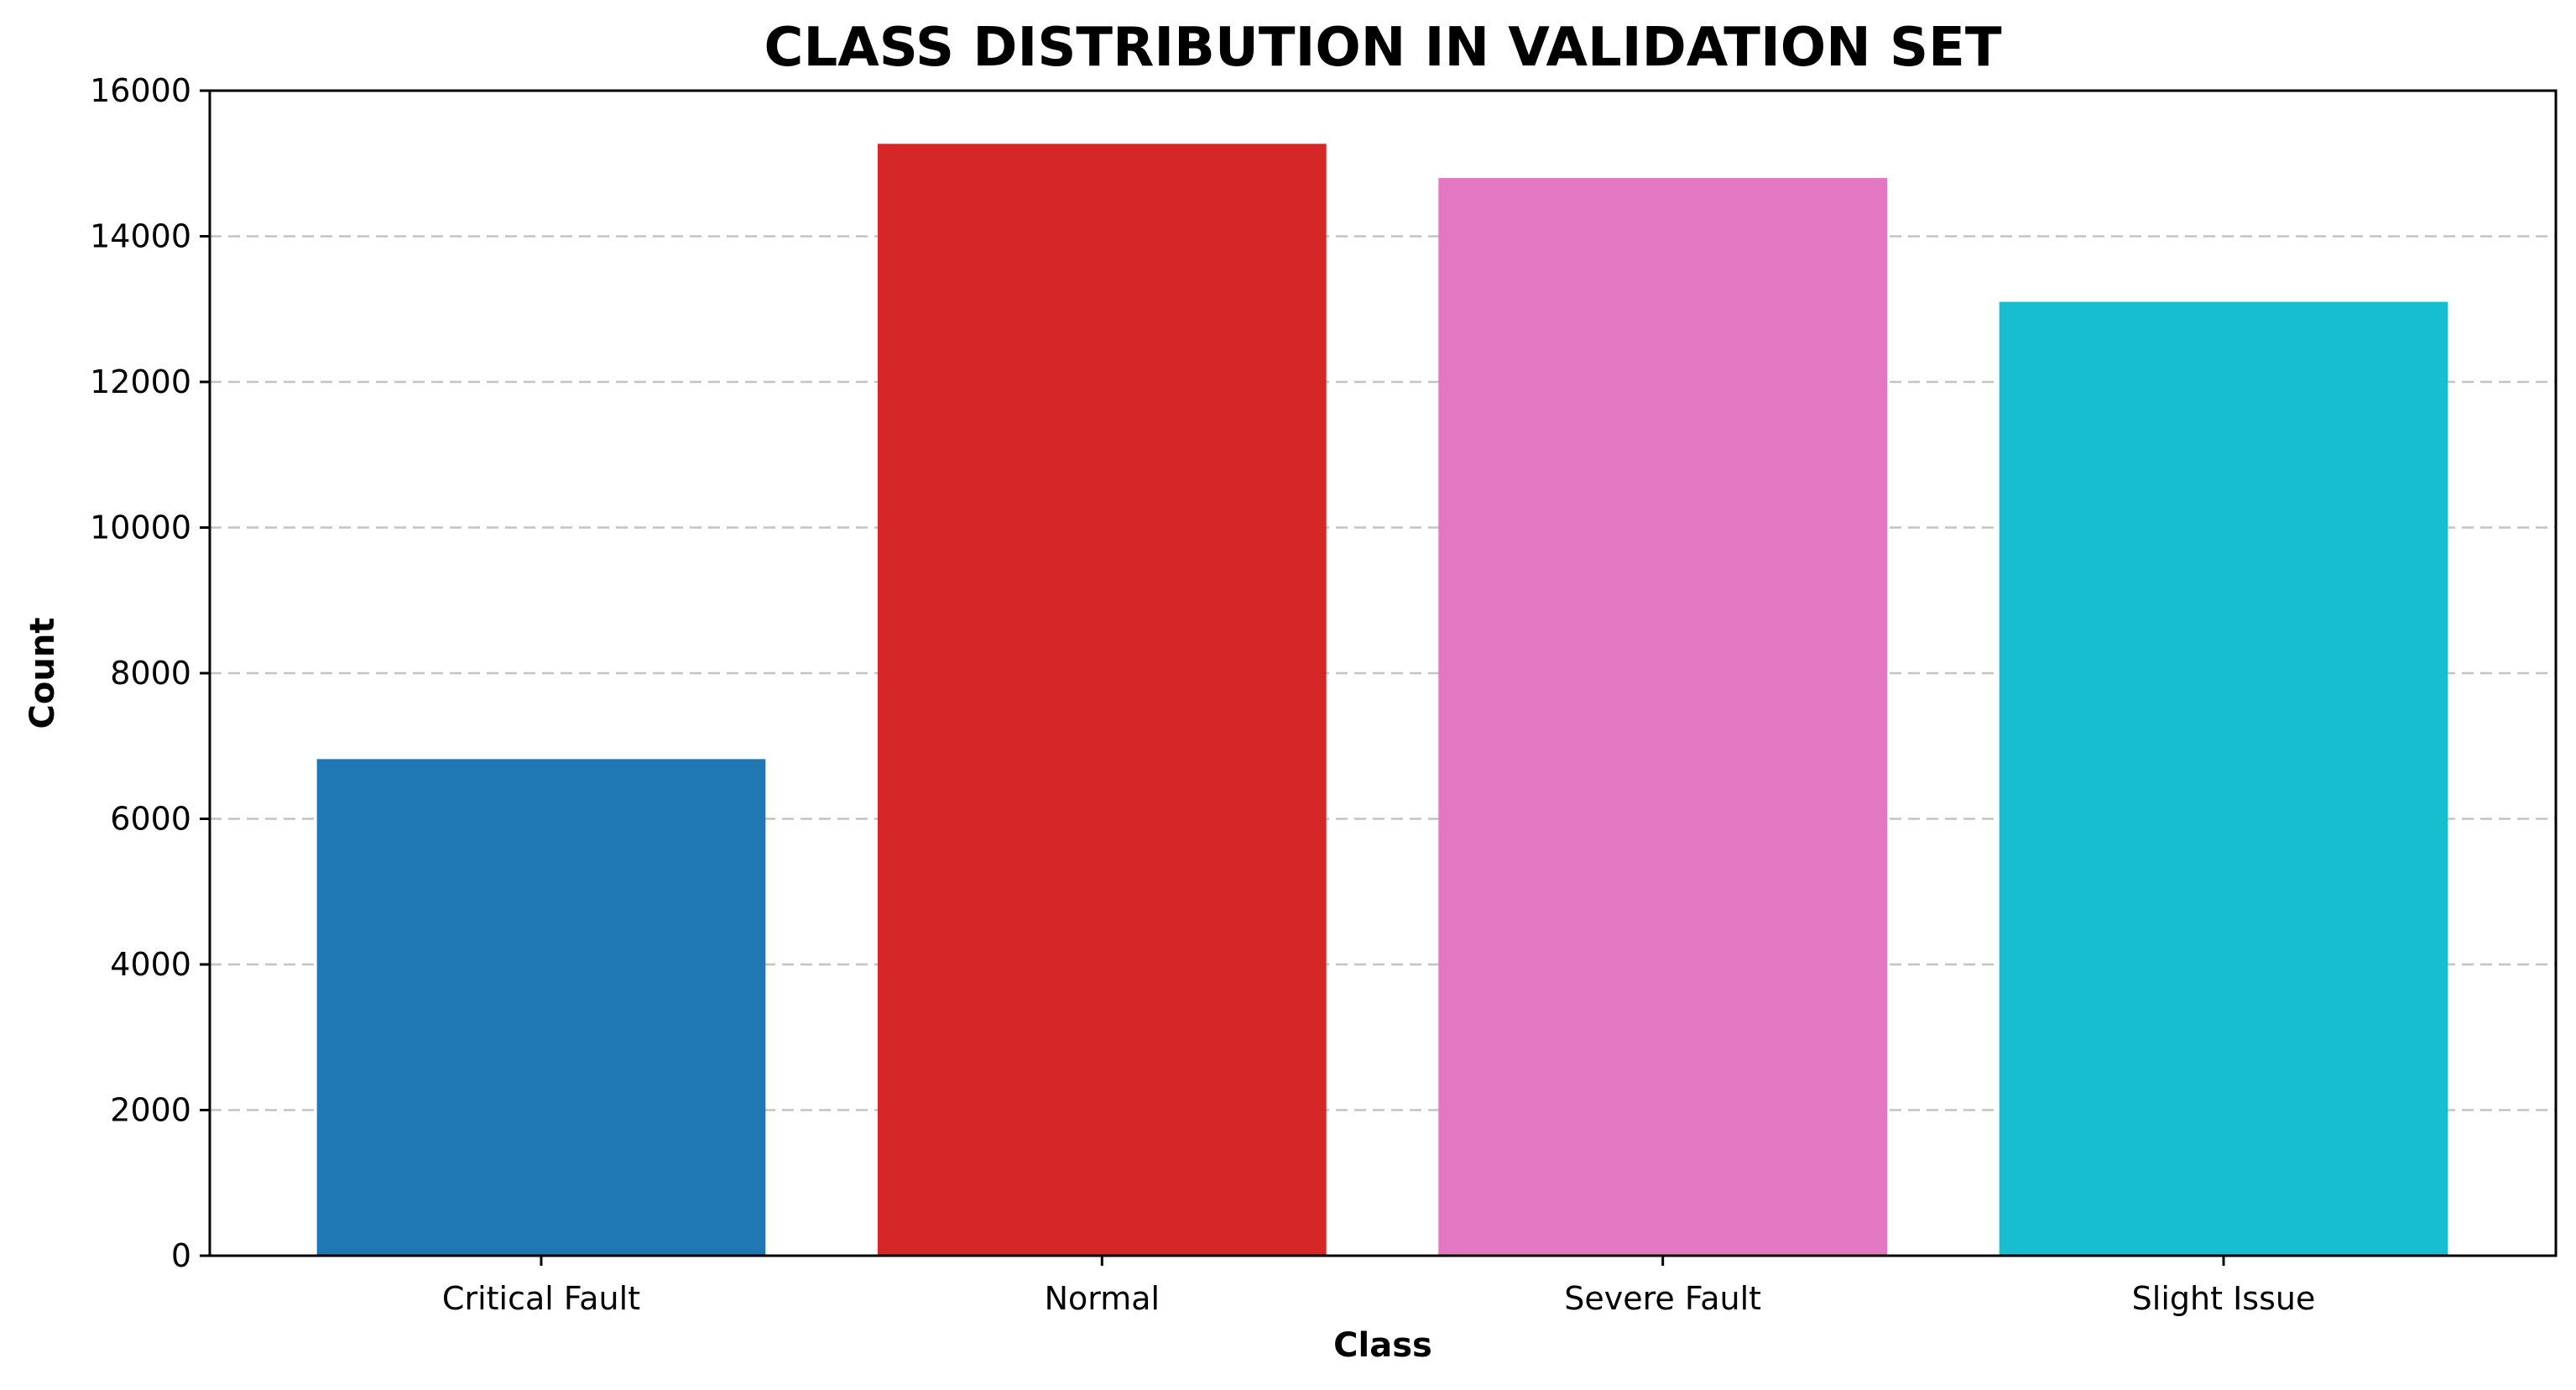 The width and height of the screenshot is (2576, 1390). What do you see at coordinates (2224, 1298) in the screenshot?
I see `x-tick-label: Slight Issue` at bounding box center [2224, 1298].